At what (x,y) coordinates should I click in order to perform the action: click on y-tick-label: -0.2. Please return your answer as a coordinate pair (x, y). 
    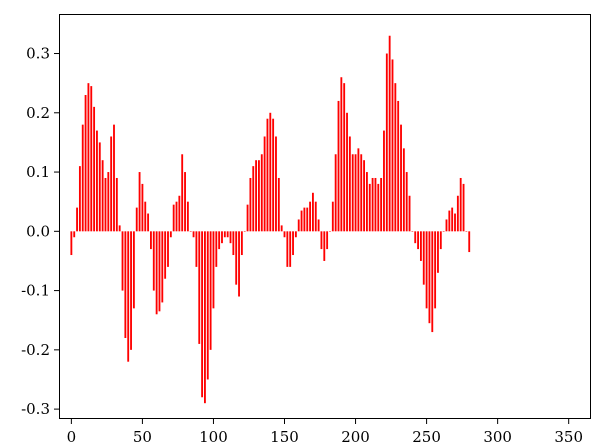
    Looking at the image, I should click on (35, 350).